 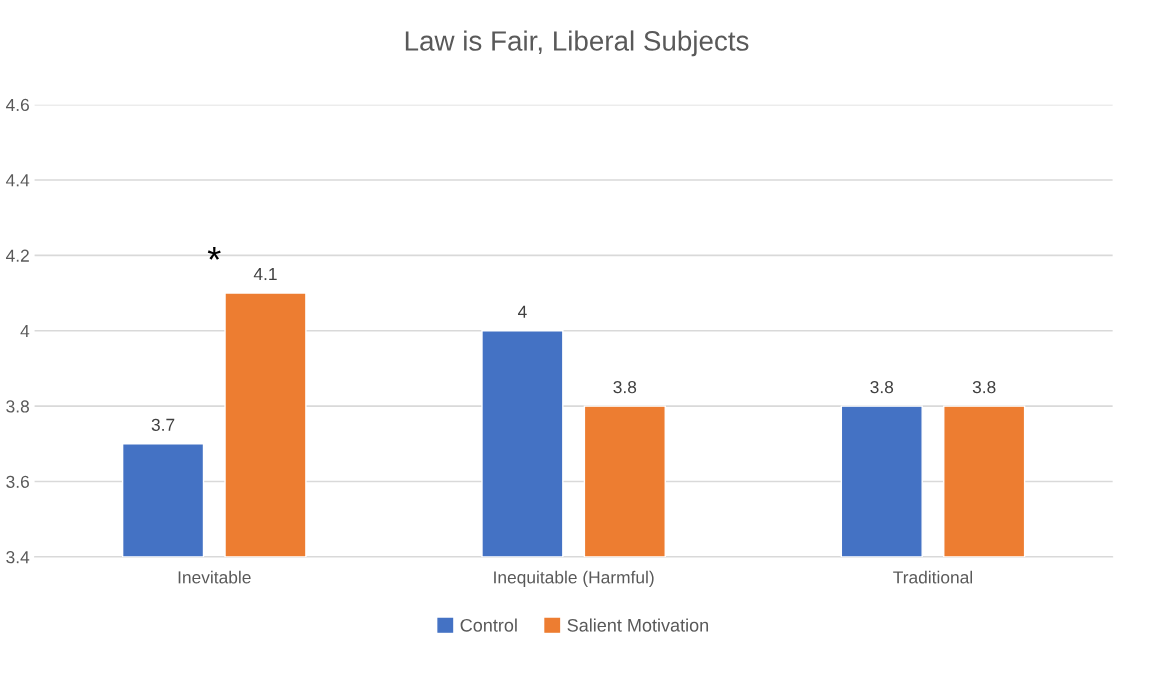 What do you see at coordinates (17, 406) in the screenshot?
I see `y-tick-label: 3.8` at bounding box center [17, 406].